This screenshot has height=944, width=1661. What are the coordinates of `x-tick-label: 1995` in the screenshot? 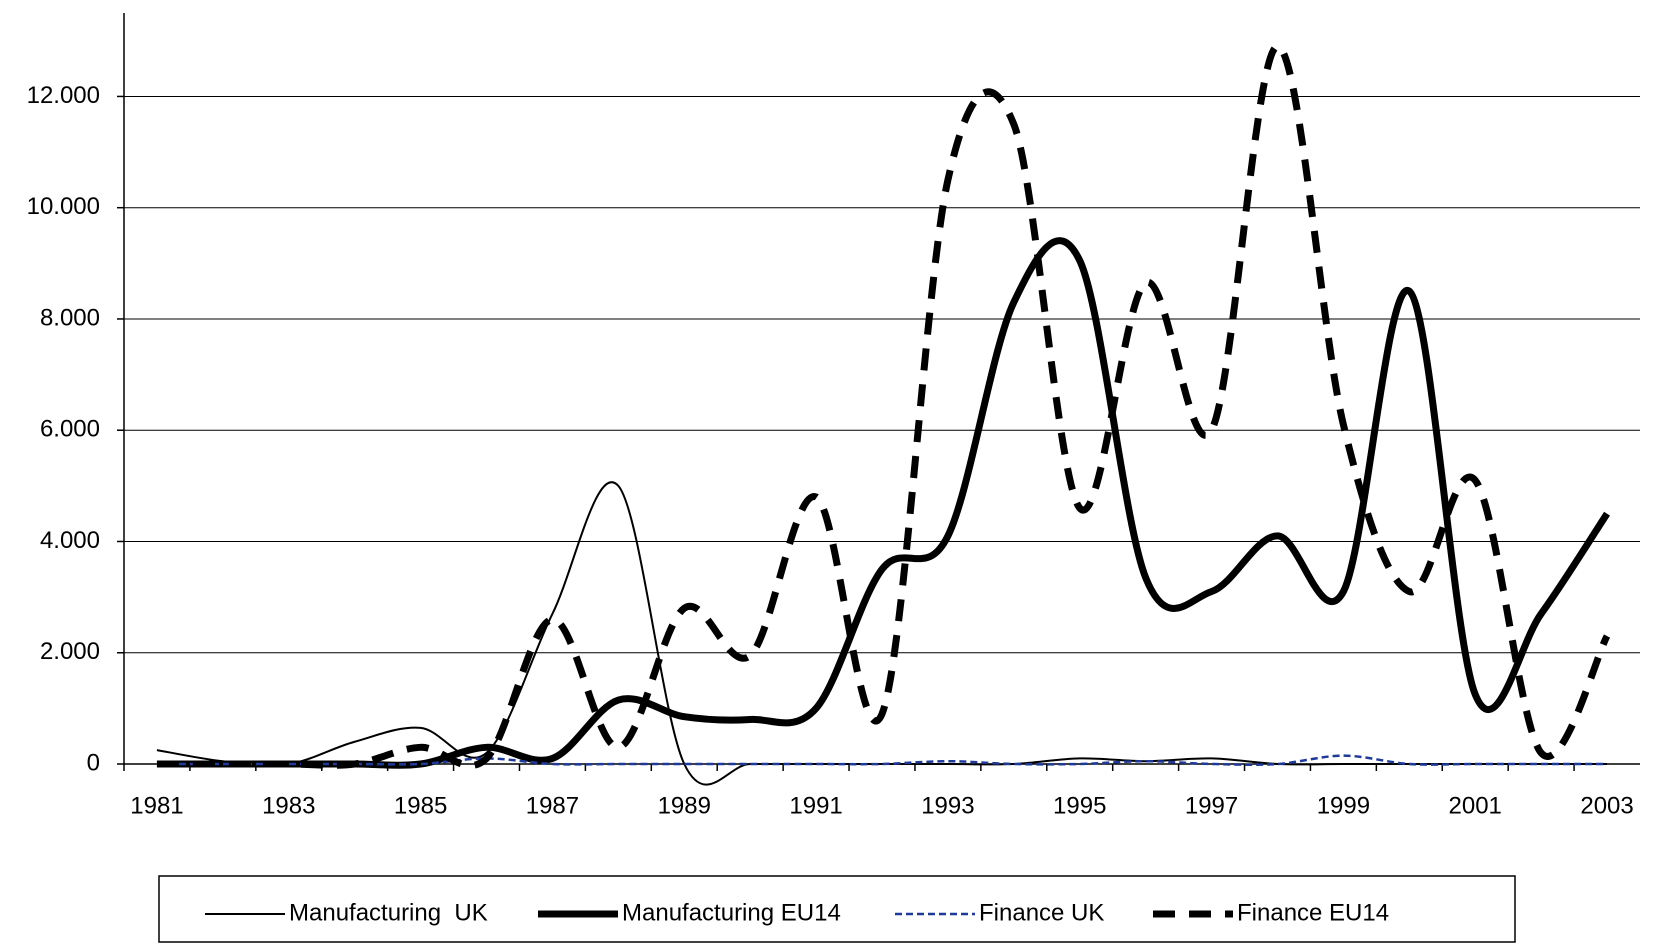 It's located at (1079, 805).